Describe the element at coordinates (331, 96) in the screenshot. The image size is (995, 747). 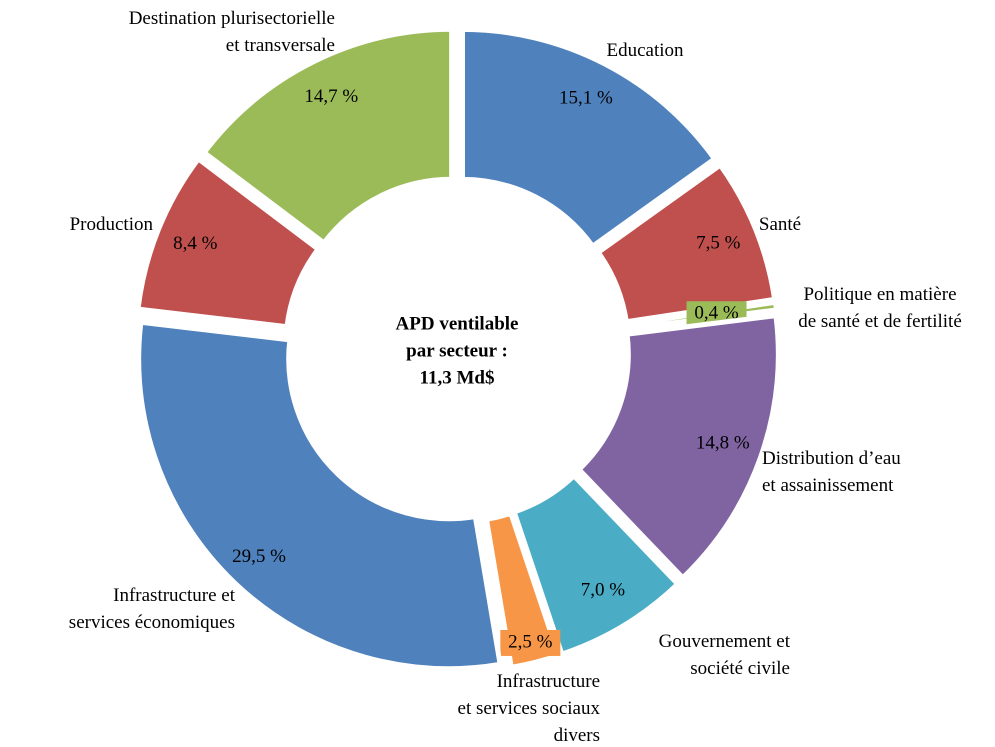
I see `value-label: 14,7 %` at that location.